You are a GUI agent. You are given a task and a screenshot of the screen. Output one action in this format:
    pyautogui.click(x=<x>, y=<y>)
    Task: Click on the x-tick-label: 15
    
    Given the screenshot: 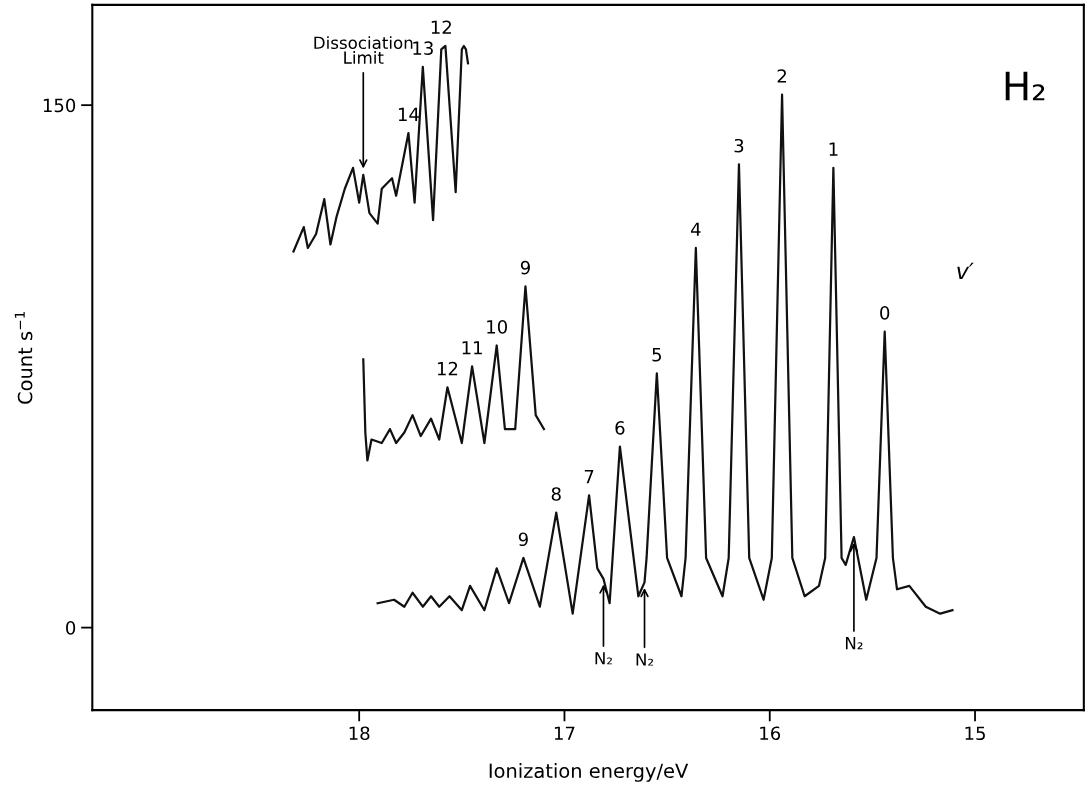 What is the action you would take?
    pyautogui.click(x=975, y=733)
    